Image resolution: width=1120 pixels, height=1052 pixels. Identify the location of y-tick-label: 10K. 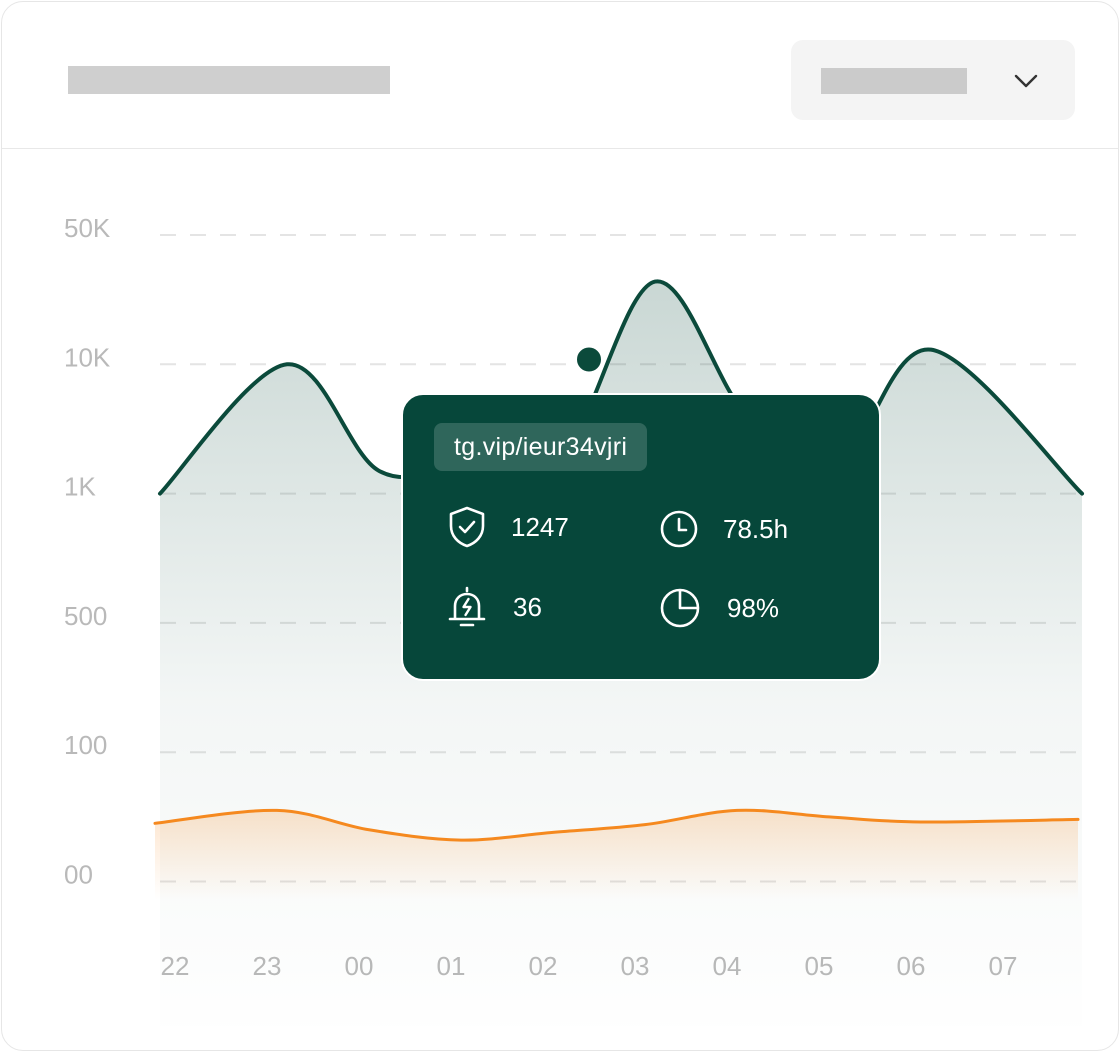
(87, 357).